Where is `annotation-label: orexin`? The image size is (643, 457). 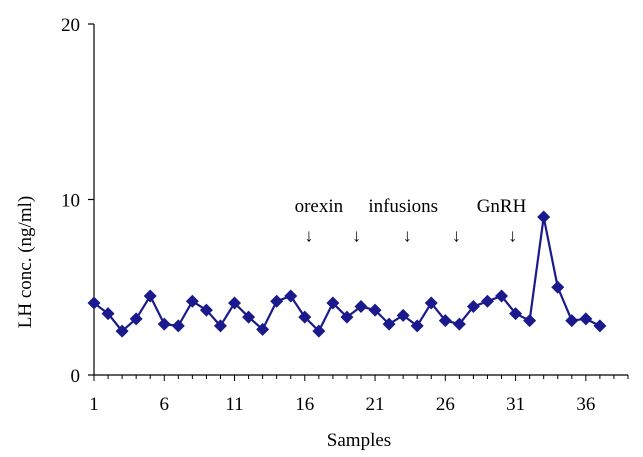 annotation-label: orexin is located at coordinates (319, 206).